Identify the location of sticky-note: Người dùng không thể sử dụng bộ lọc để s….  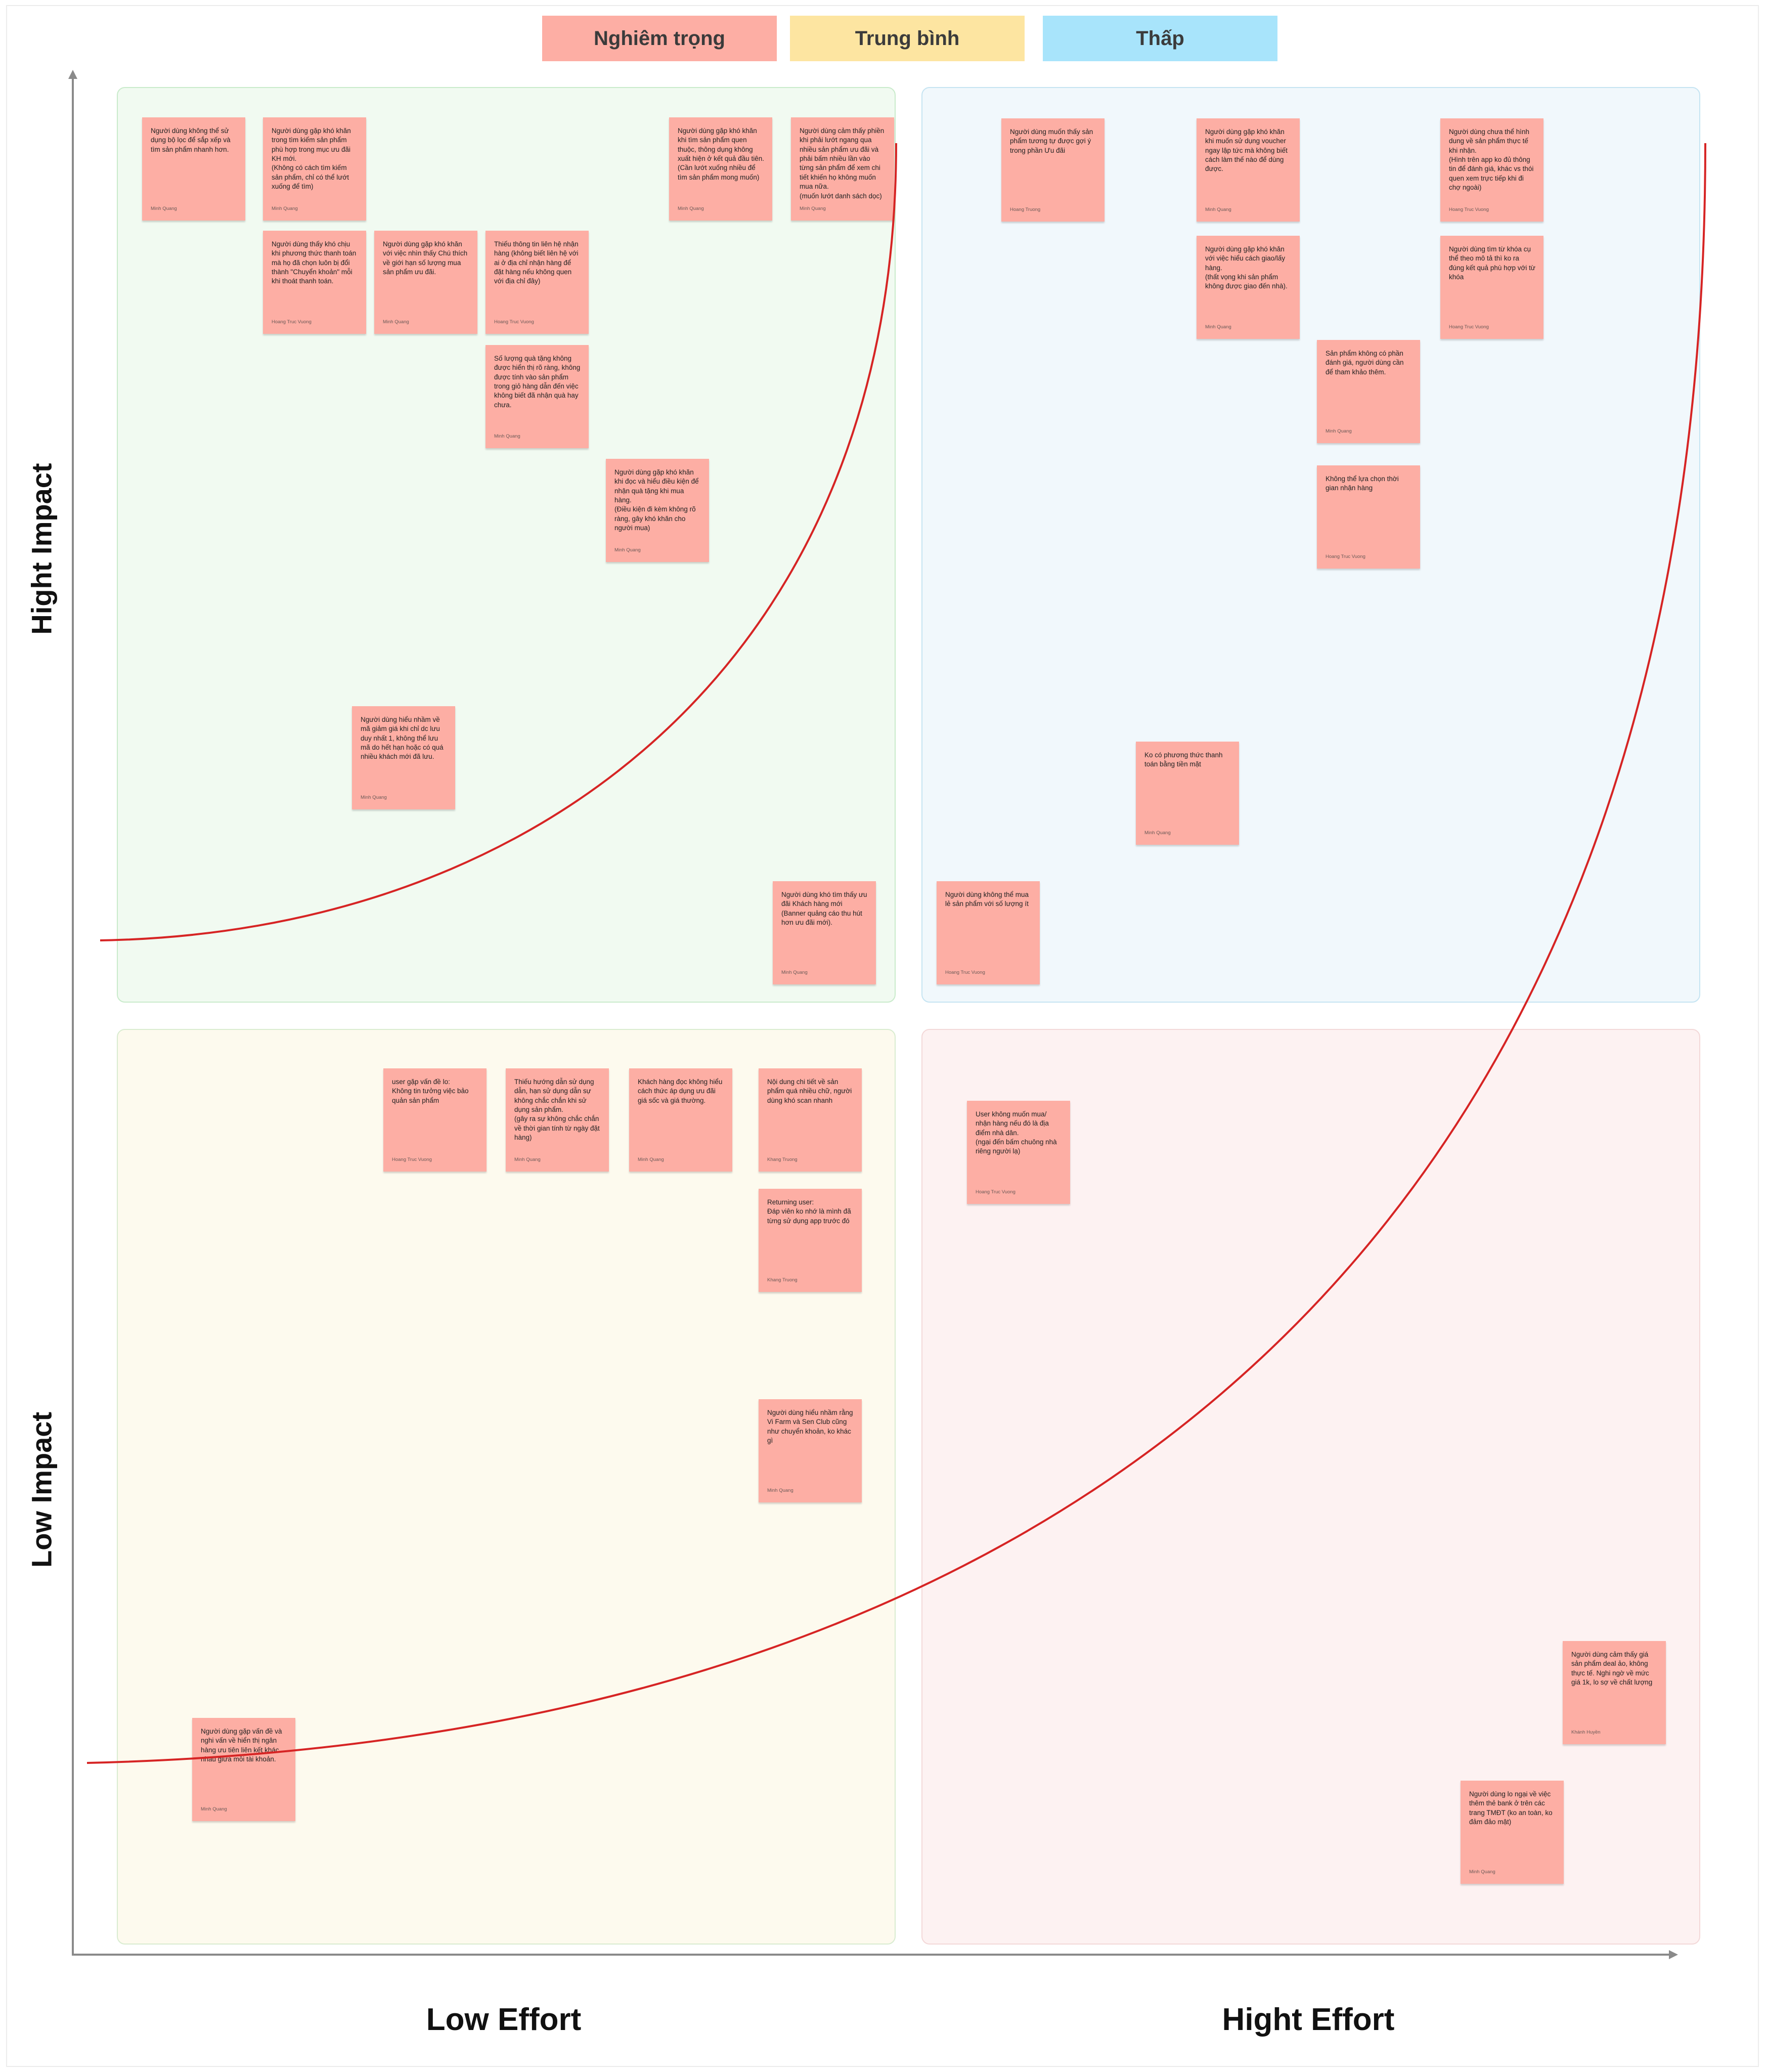
(193, 169).